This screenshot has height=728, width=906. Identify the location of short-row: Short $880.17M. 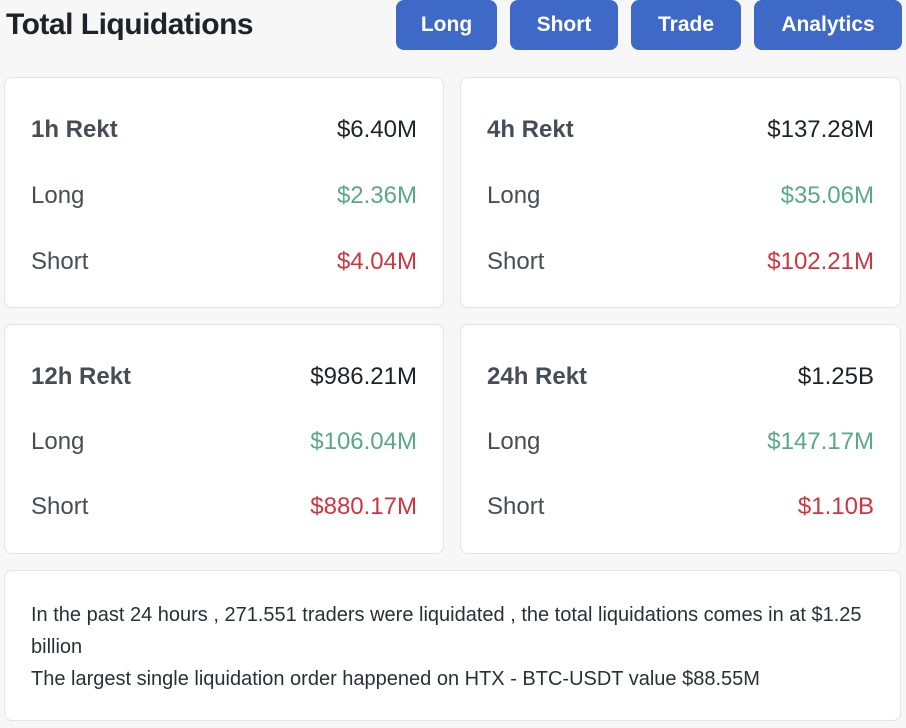
(224, 507).